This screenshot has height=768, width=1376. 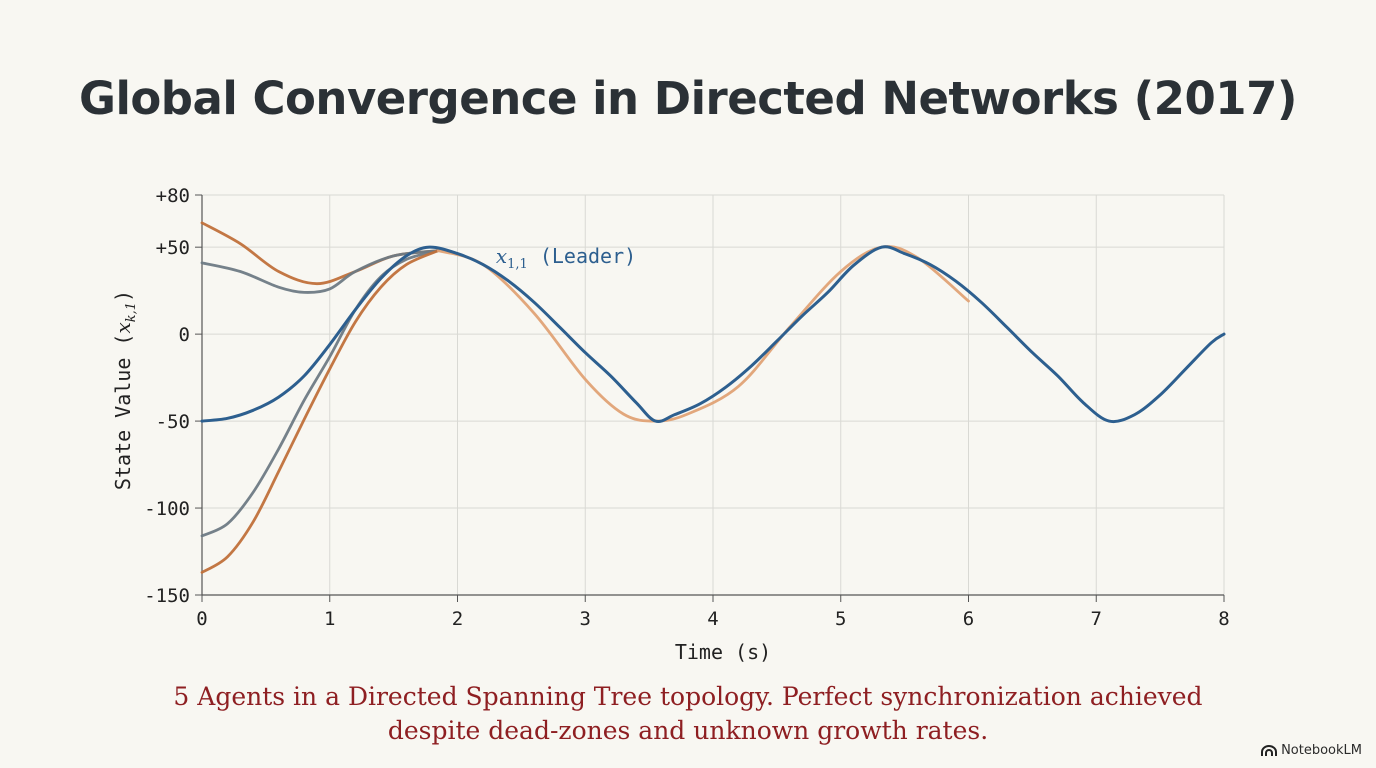 What do you see at coordinates (173, 248) in the screenshot?
I see `y-tick-label: +50` at bounding box center [173, 248].